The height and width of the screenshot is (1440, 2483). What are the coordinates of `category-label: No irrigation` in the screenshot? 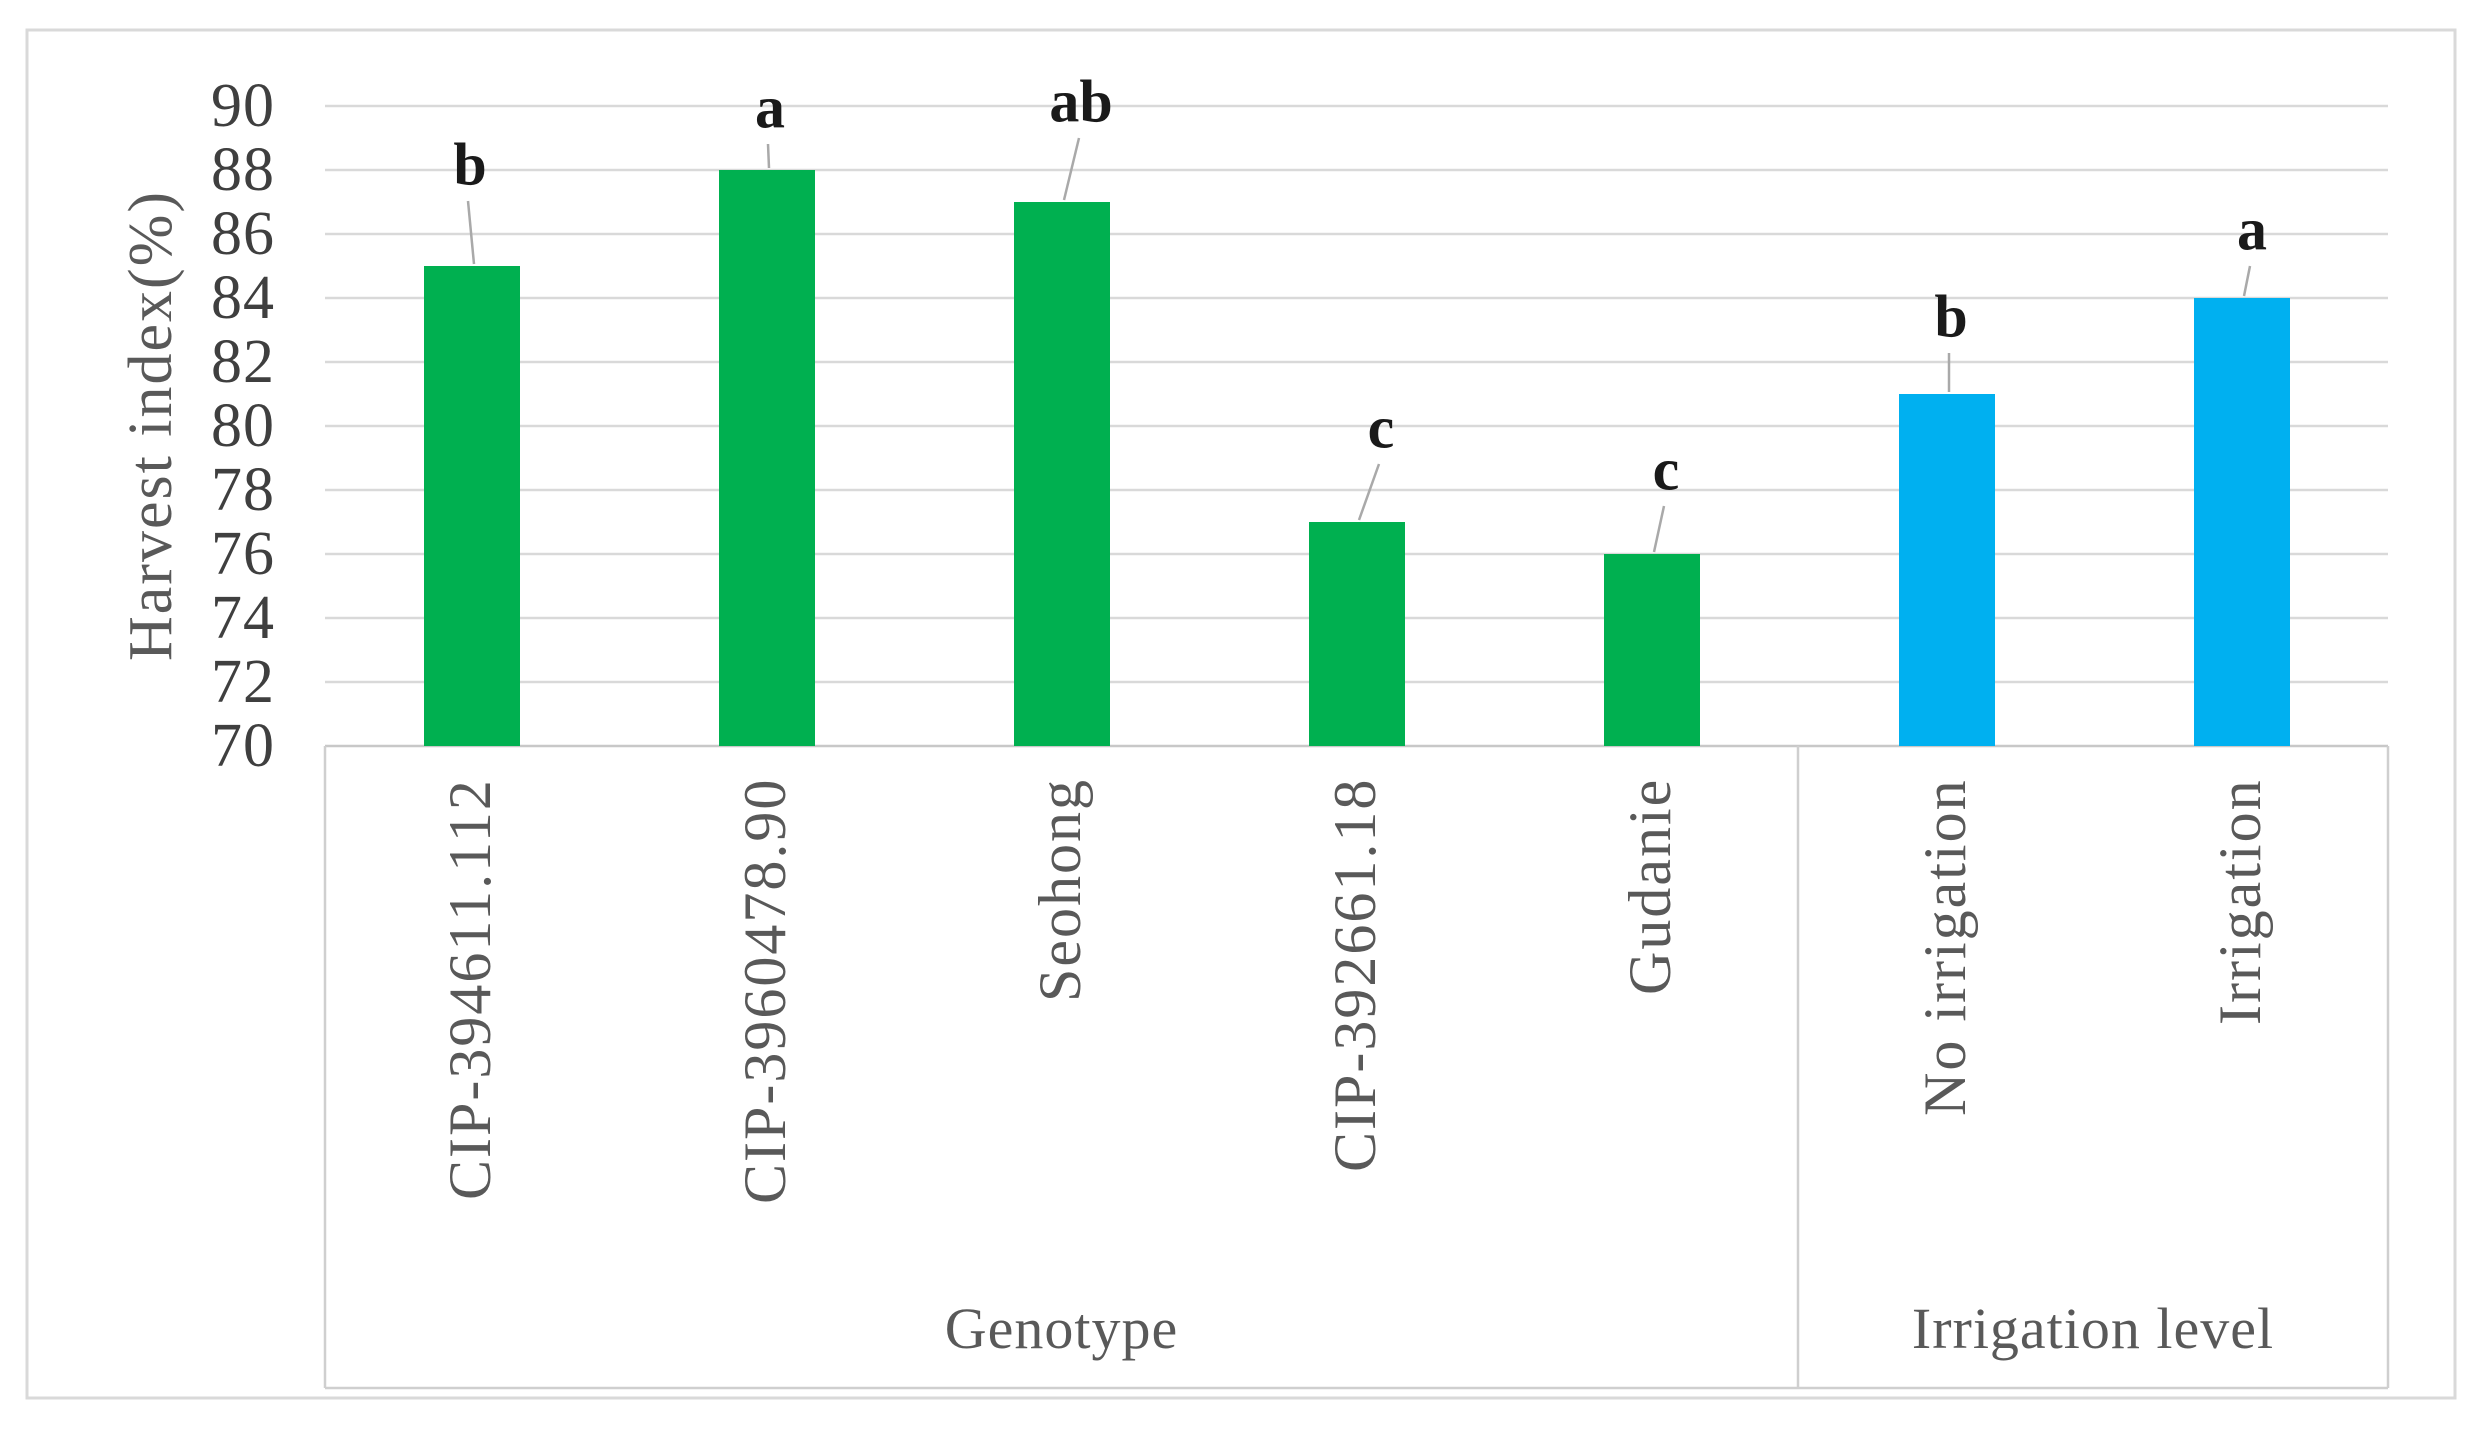 It's located at (1945, 947).